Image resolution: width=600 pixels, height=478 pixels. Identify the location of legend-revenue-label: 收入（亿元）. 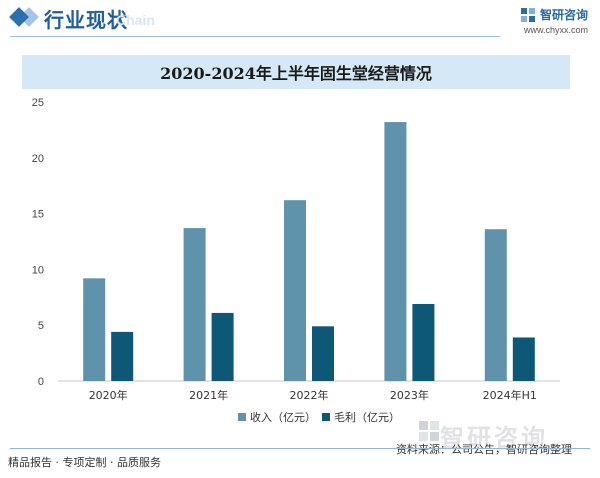
(283, 417).